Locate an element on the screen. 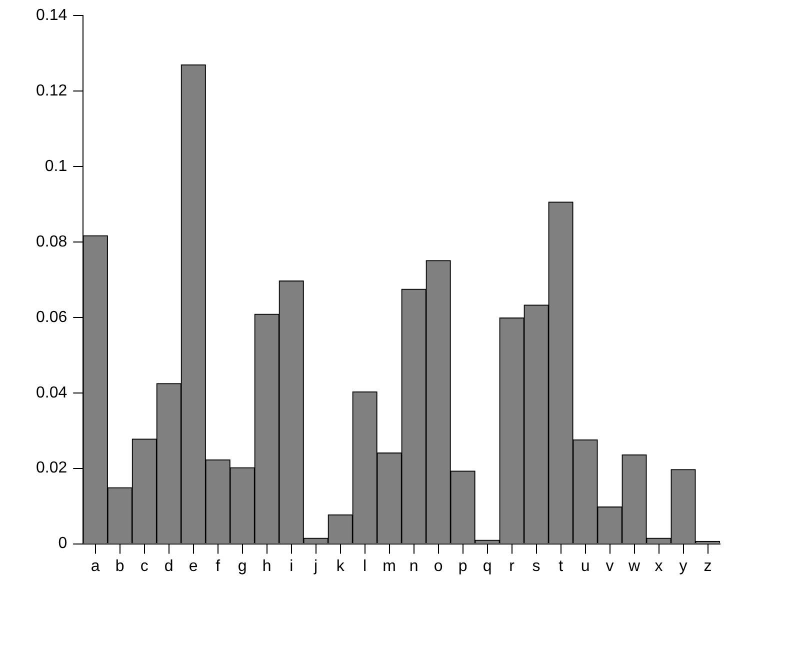 This screenshot has width=795, height=659. y-tick-label: 0.12 is located at coordinates (52, 91).